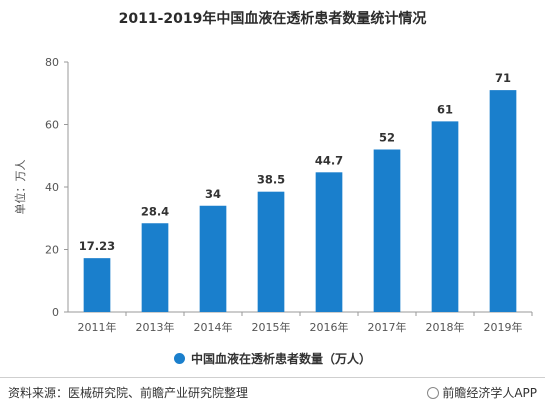  Describe the element at coordinates (272, 19) in the screenshot. I see `chart-title: 2011-2019年中国血液在透析患者数量统计情况` at that location.